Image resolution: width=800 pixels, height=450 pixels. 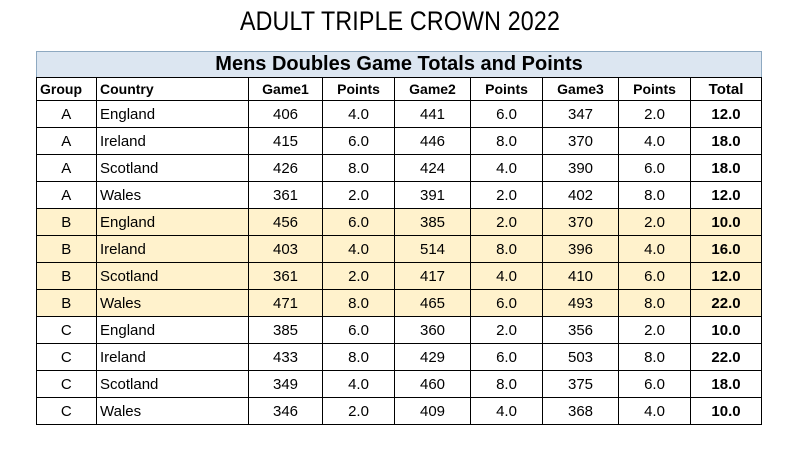 I want to click on column-header-points2: Points, so click(x=506, y=89).